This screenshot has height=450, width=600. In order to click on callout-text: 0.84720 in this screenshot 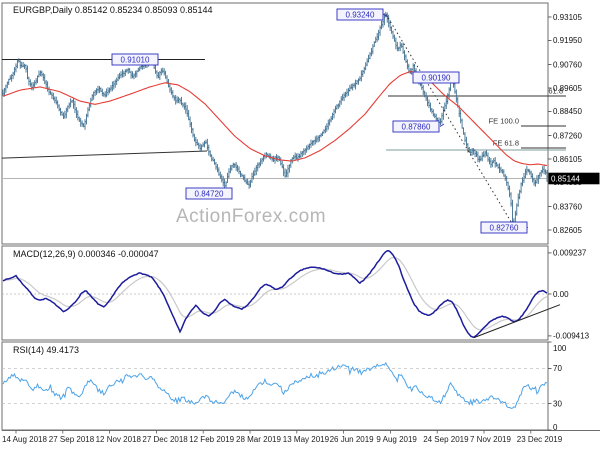, I will do `click(209, 193)`.